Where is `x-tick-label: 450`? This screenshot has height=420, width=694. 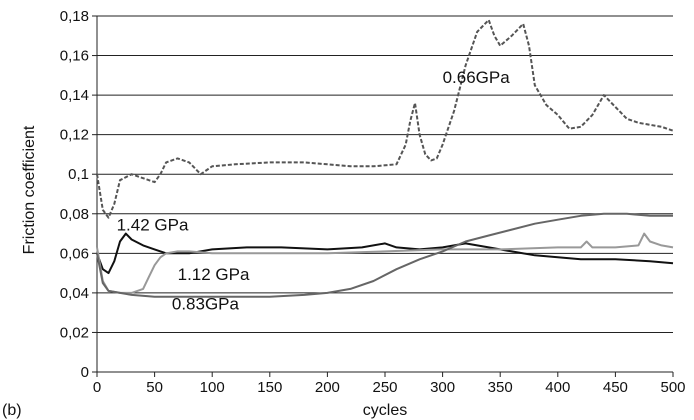
x-tick-label: 450 is located at coordinates (615, 387).